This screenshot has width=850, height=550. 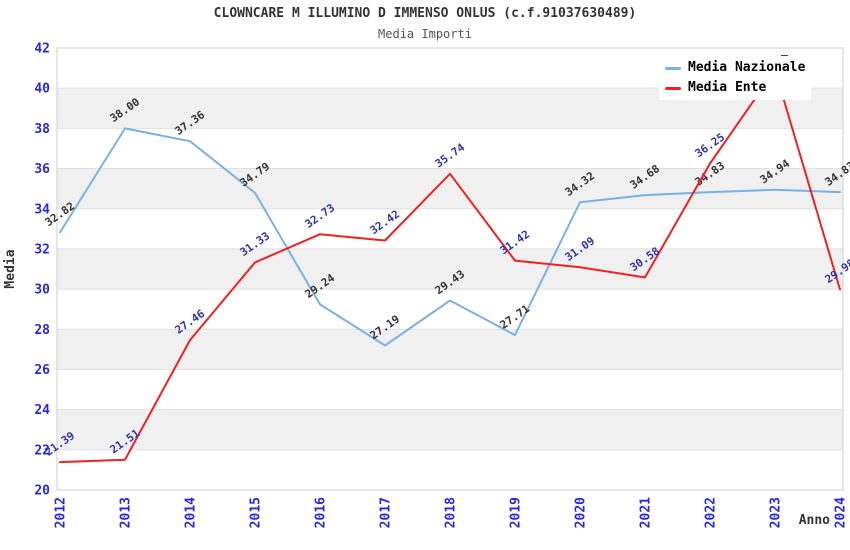 What do you see at coordinates (450, 156) in the screenshot?
I see `data-label: 35.74` at bounding box center [450, 156].